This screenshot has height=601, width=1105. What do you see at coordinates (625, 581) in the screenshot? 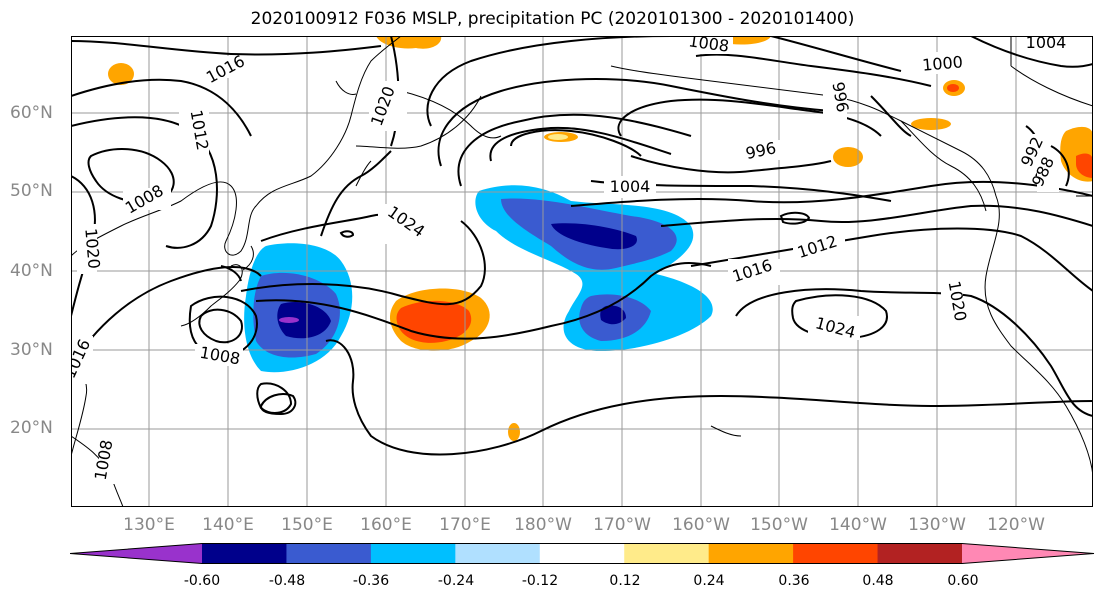
I see `colorbar-tick-label: 0.12` at bounding box center [625, 581].